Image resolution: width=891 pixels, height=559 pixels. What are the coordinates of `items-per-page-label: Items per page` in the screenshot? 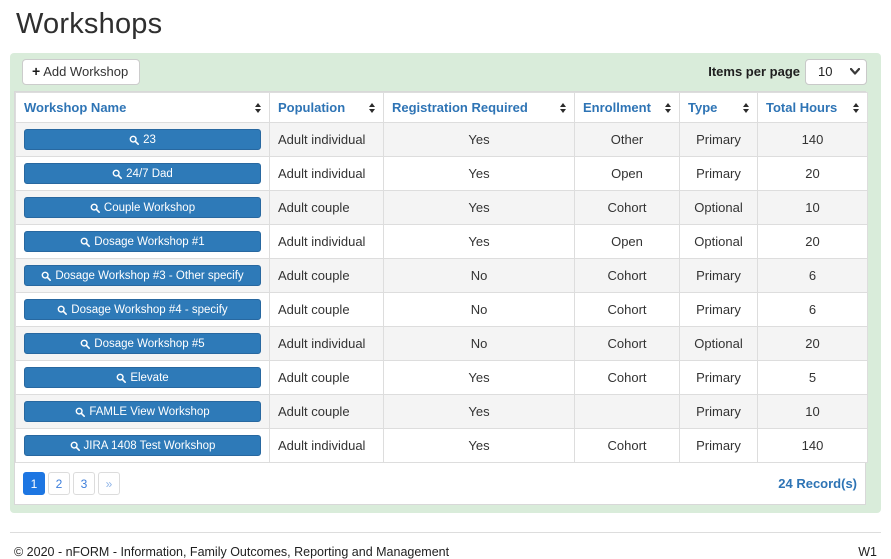 It's located at (754, 71).